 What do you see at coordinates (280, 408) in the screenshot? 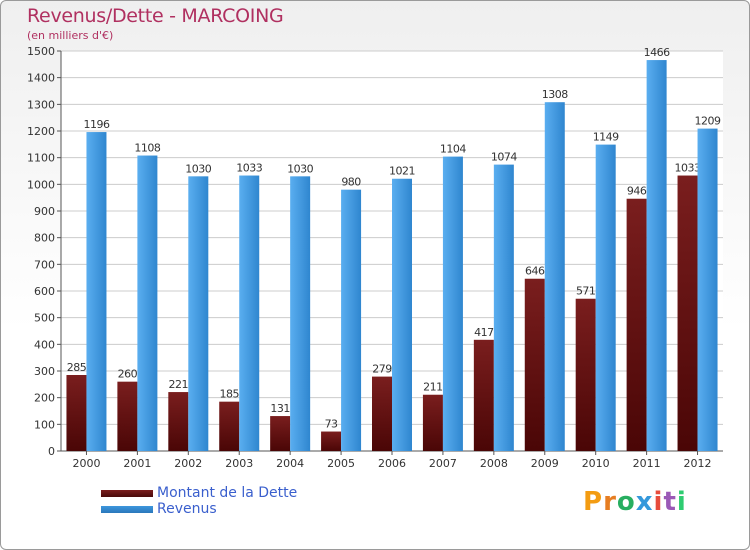
I see `data-label-dette: 131` at bounding box center [280, 408].